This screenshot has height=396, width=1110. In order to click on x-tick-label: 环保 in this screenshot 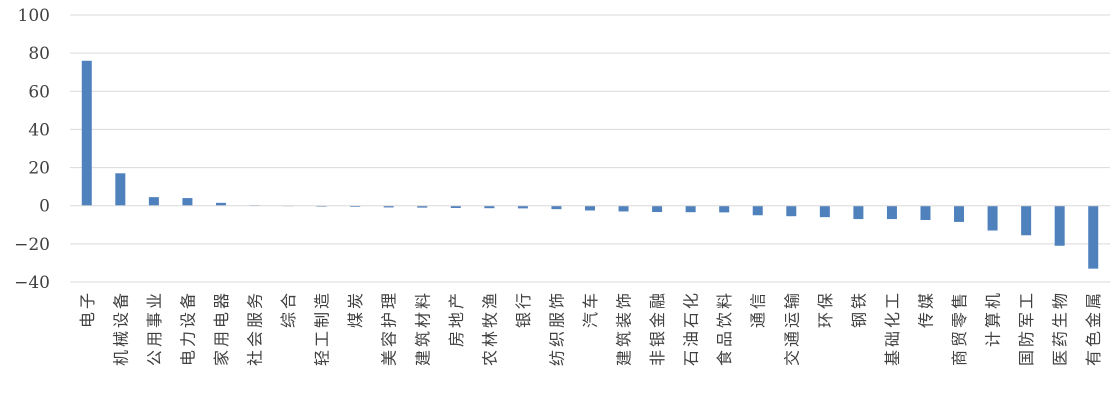, I will do `click(825, 309)`.